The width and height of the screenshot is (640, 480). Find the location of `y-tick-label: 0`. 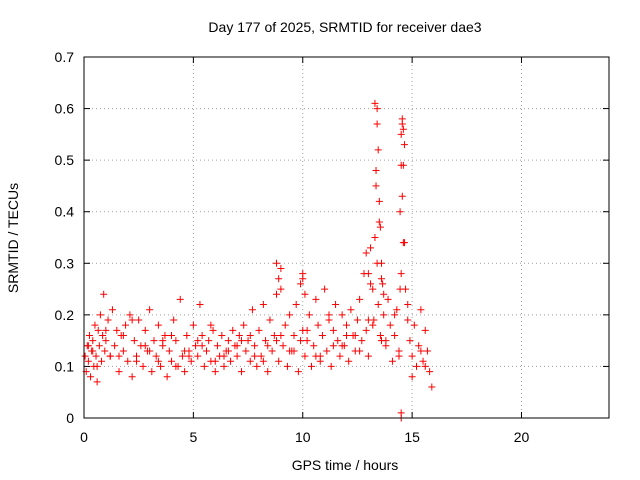

y-tick-label: 0 is located at coordinates (70, 418).